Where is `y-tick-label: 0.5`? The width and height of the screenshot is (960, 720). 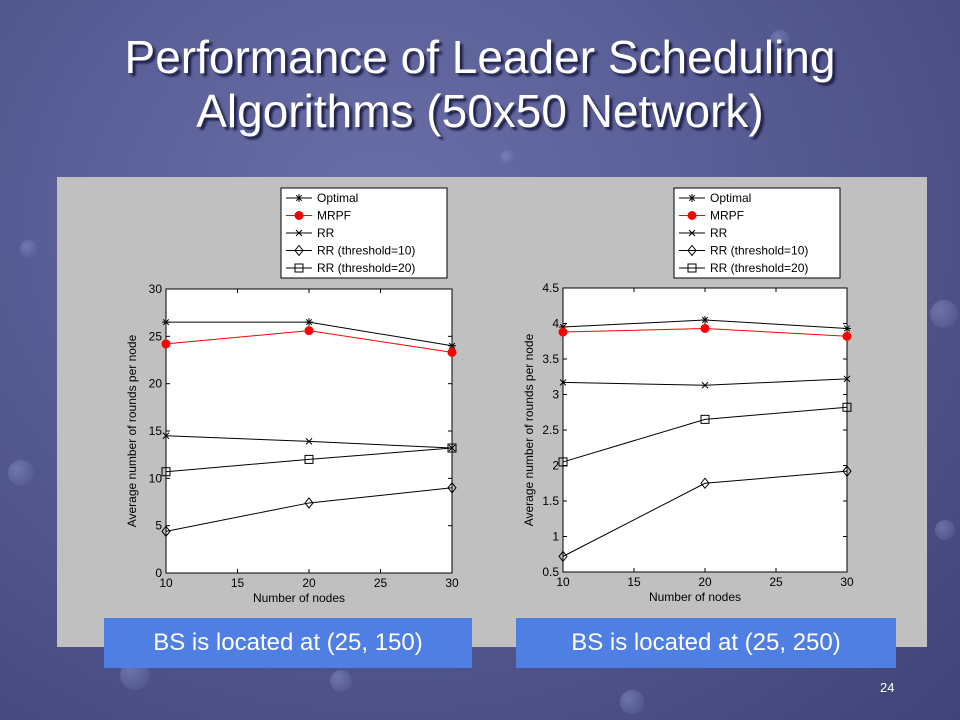 y-tick-label: 0.5 is located at coordinates (550, 572).